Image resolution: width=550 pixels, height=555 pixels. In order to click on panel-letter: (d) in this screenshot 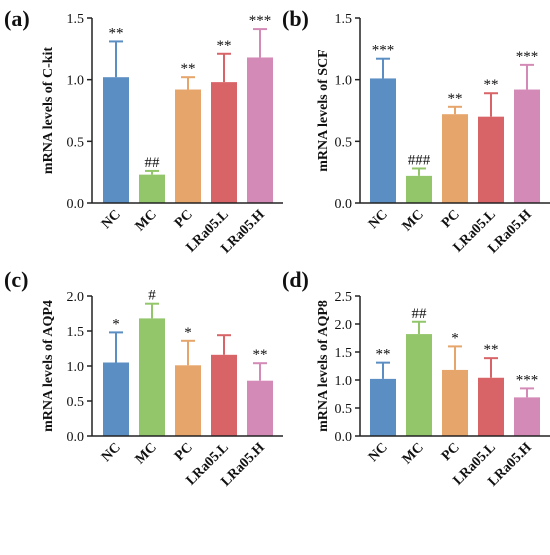, I will do `click(295, 279)`.